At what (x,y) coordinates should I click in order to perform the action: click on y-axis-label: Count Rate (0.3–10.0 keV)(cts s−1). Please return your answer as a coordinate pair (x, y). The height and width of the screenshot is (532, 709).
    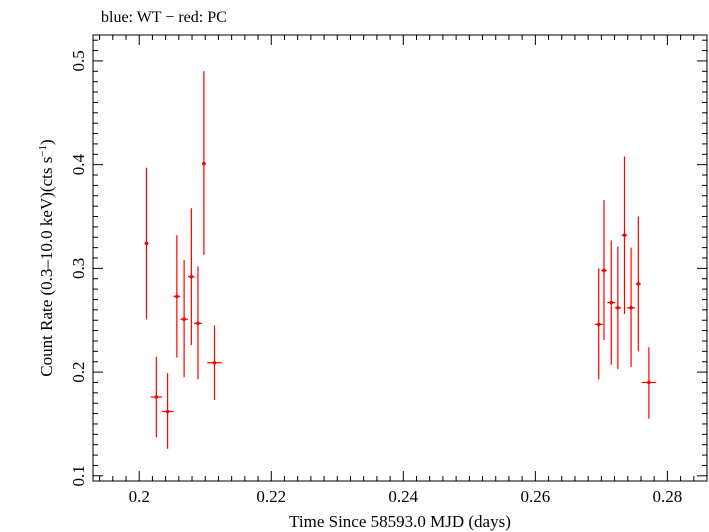
    Looking at the image, I should click on (46, 257).